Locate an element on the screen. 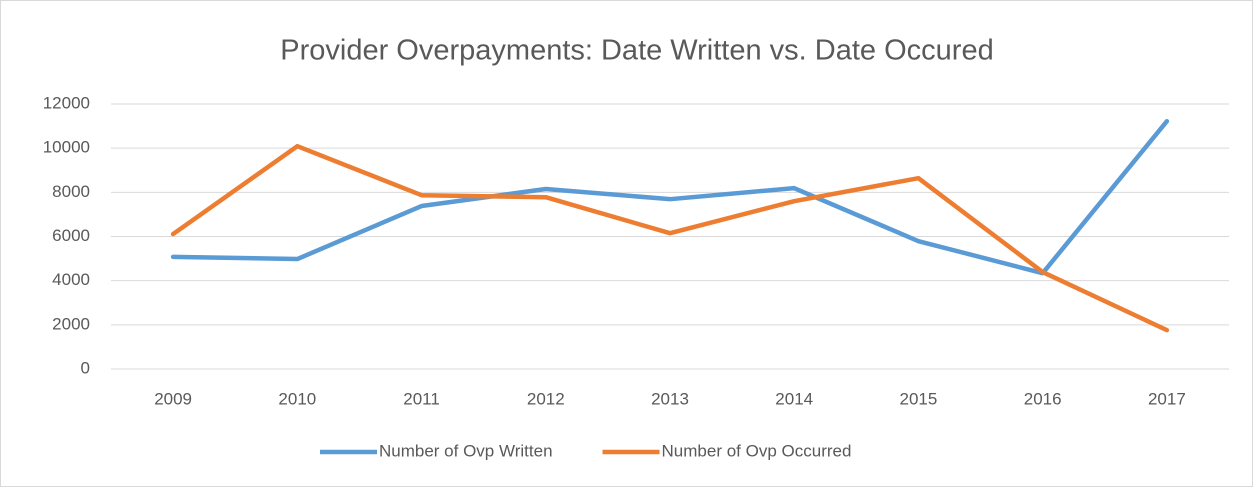 The height and width of the screenshot is (487, 1254). y-tick-label: 8000 is located at coordinates (71, 191).